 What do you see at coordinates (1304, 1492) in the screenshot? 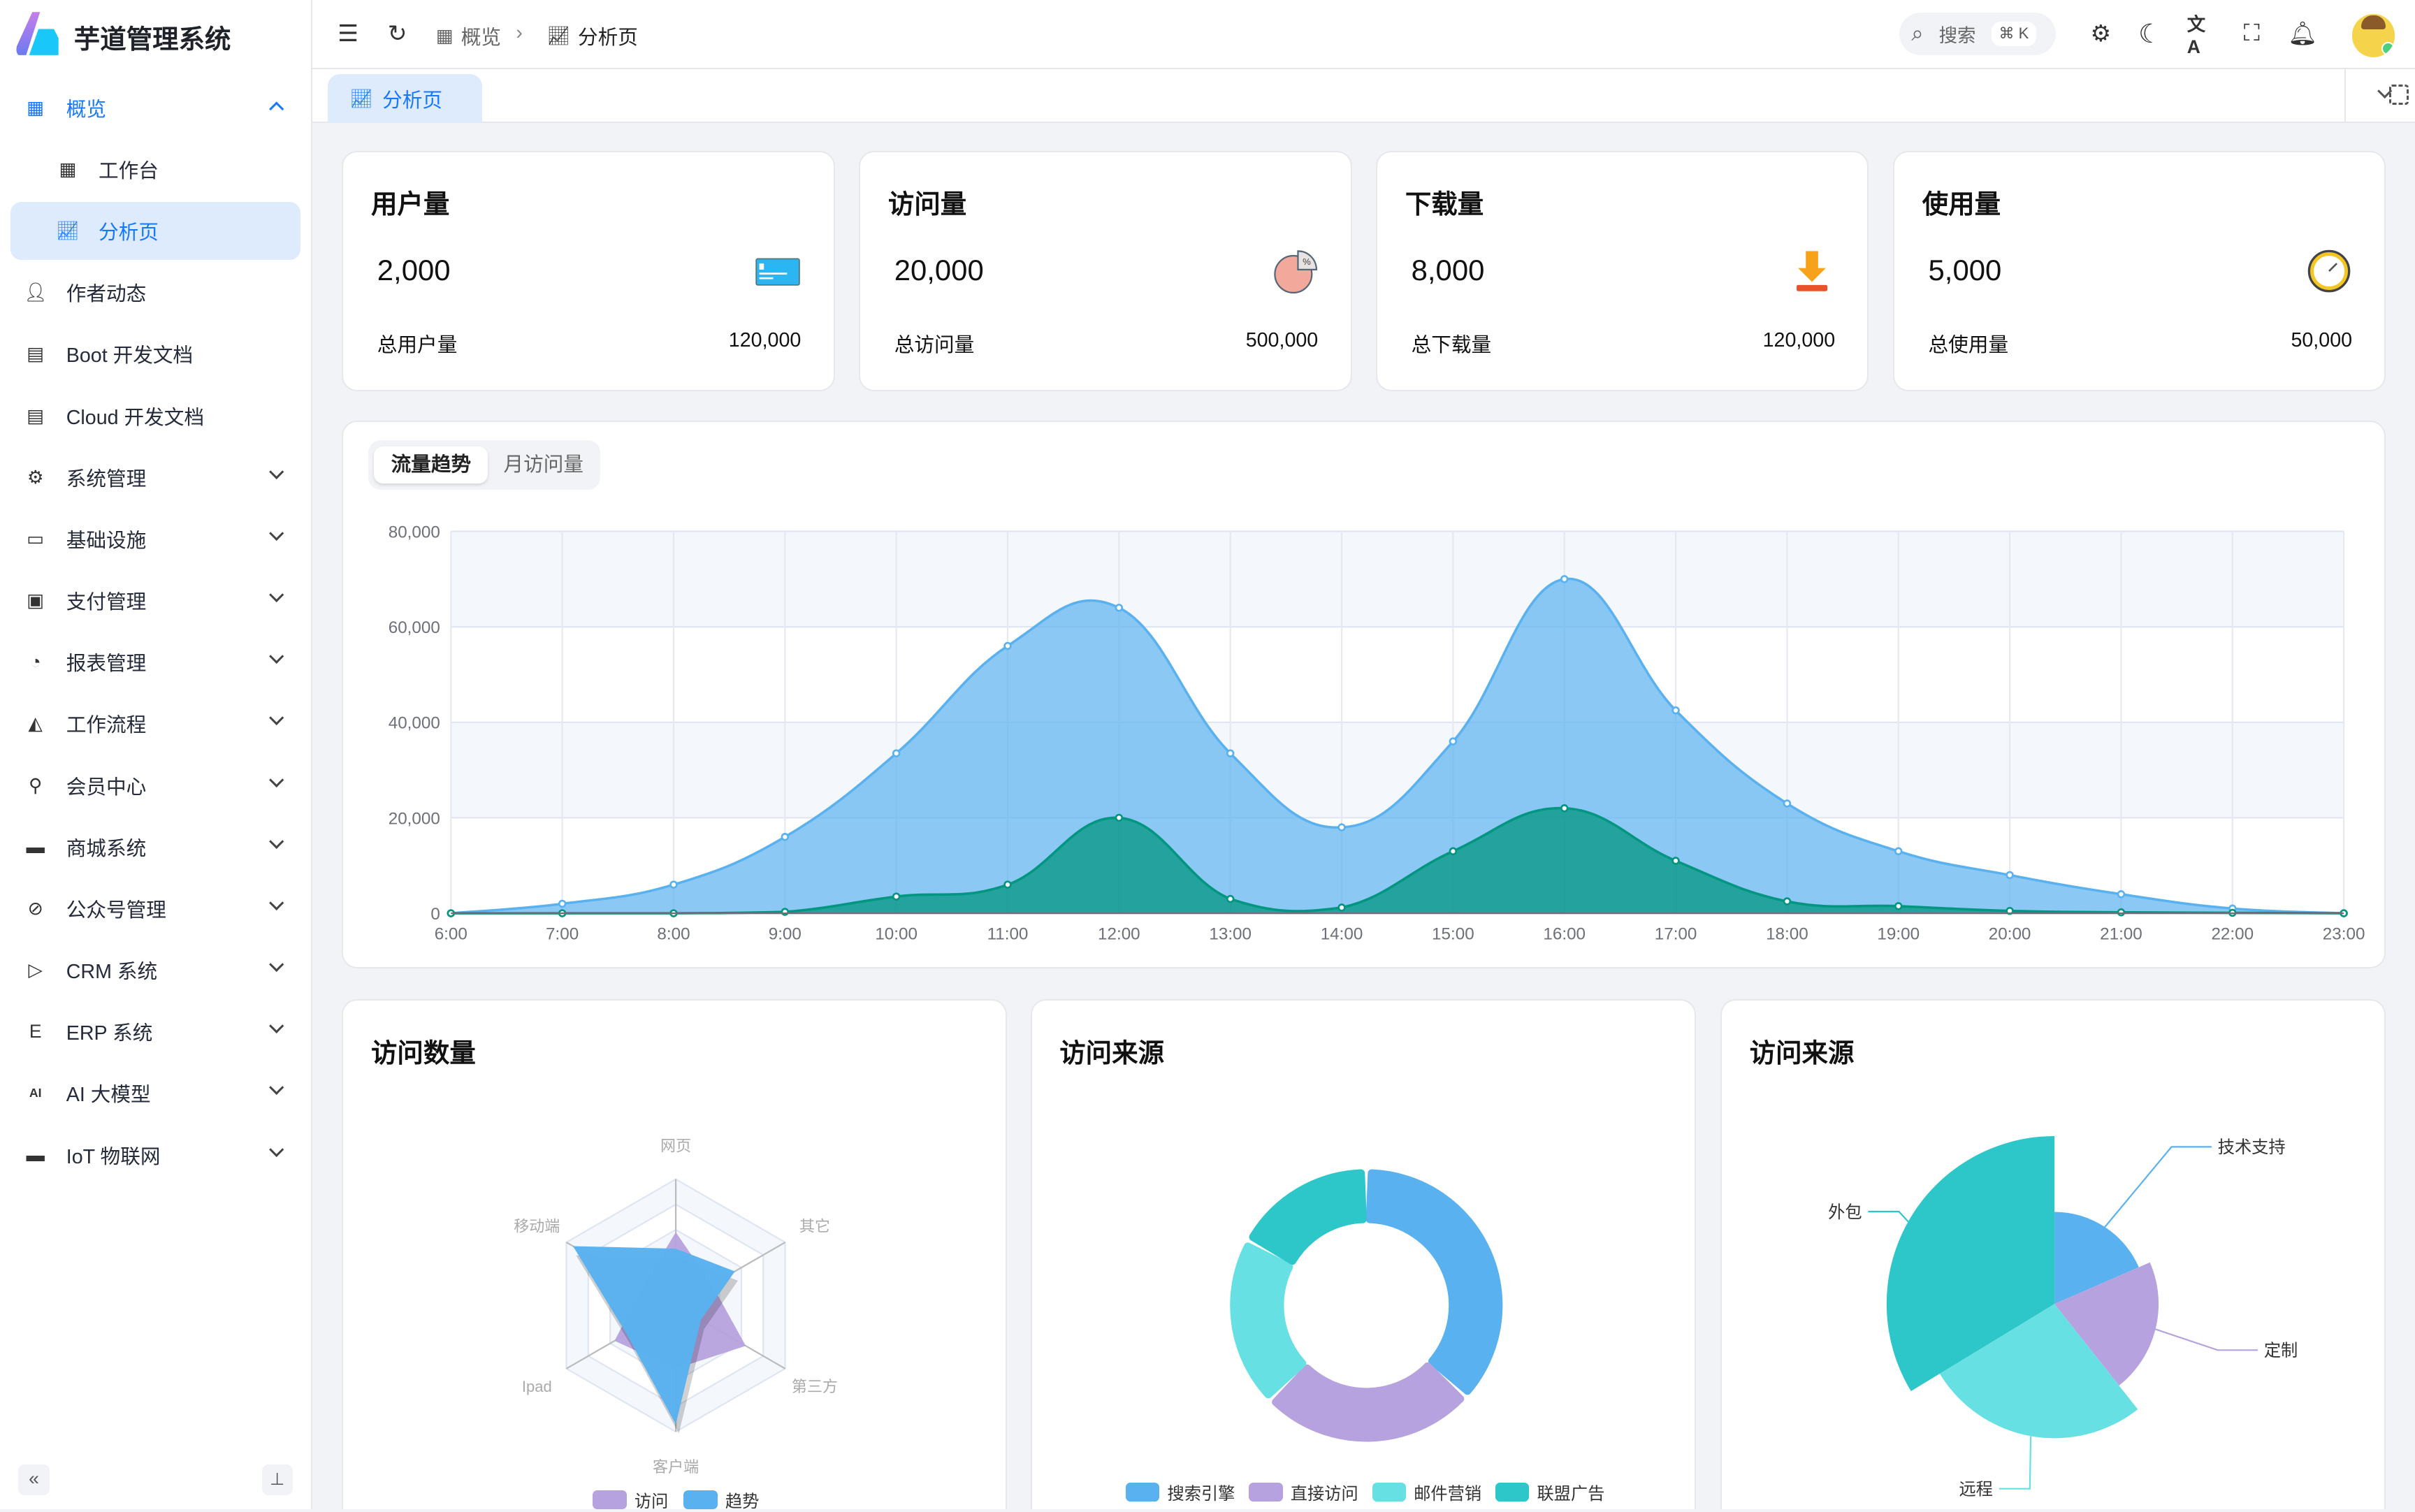
I see `legend-item: 直接访问` at bounding box center [1304, 1492].